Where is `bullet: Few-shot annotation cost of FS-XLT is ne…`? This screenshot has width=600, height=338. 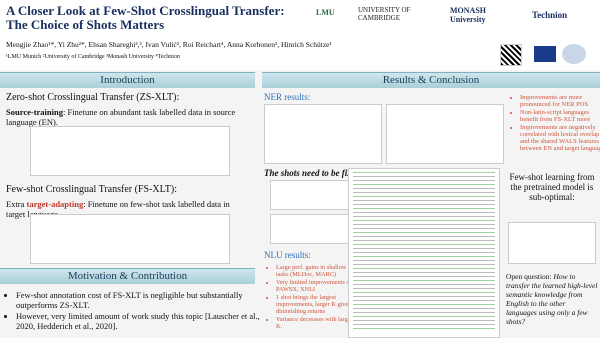 bullet: Few-shot annotation cost of FS-XLT is ne… is located at coordinates (138, 300).